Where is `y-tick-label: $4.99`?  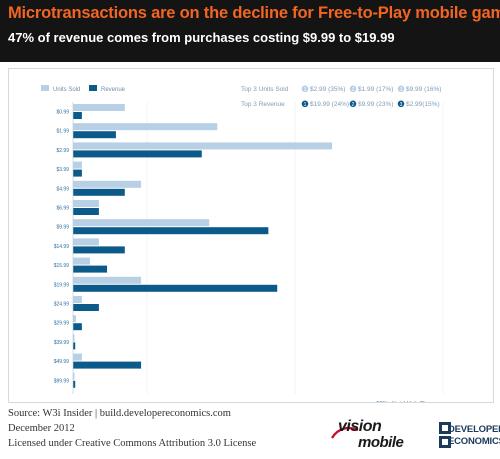
y-tick-label: $4.99 is located at coordinates (62, 189).